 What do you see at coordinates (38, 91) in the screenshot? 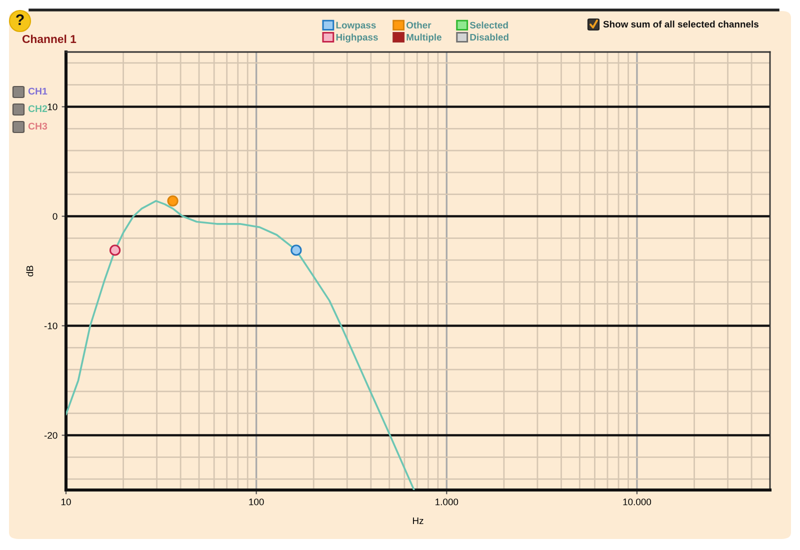
I see `text: CH1` at bounding box center [38, 91].